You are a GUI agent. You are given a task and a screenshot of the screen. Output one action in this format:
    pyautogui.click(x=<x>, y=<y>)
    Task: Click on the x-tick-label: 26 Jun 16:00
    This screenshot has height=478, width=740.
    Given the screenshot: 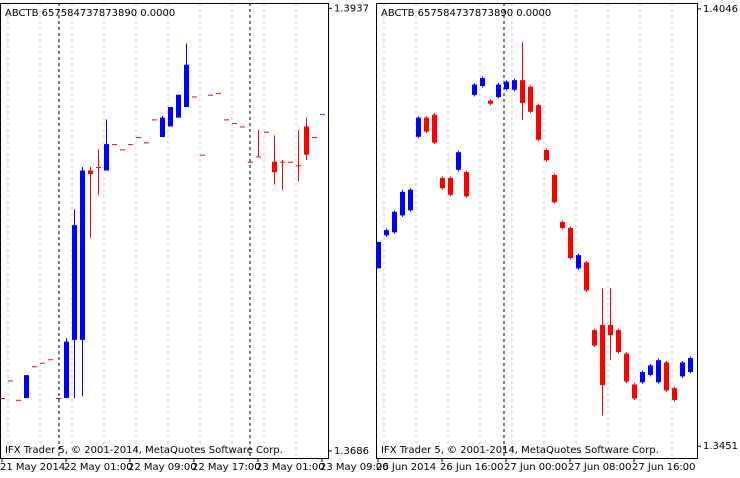 What is the action you would take?
    pyautogui.click(x=472, y=467)
    